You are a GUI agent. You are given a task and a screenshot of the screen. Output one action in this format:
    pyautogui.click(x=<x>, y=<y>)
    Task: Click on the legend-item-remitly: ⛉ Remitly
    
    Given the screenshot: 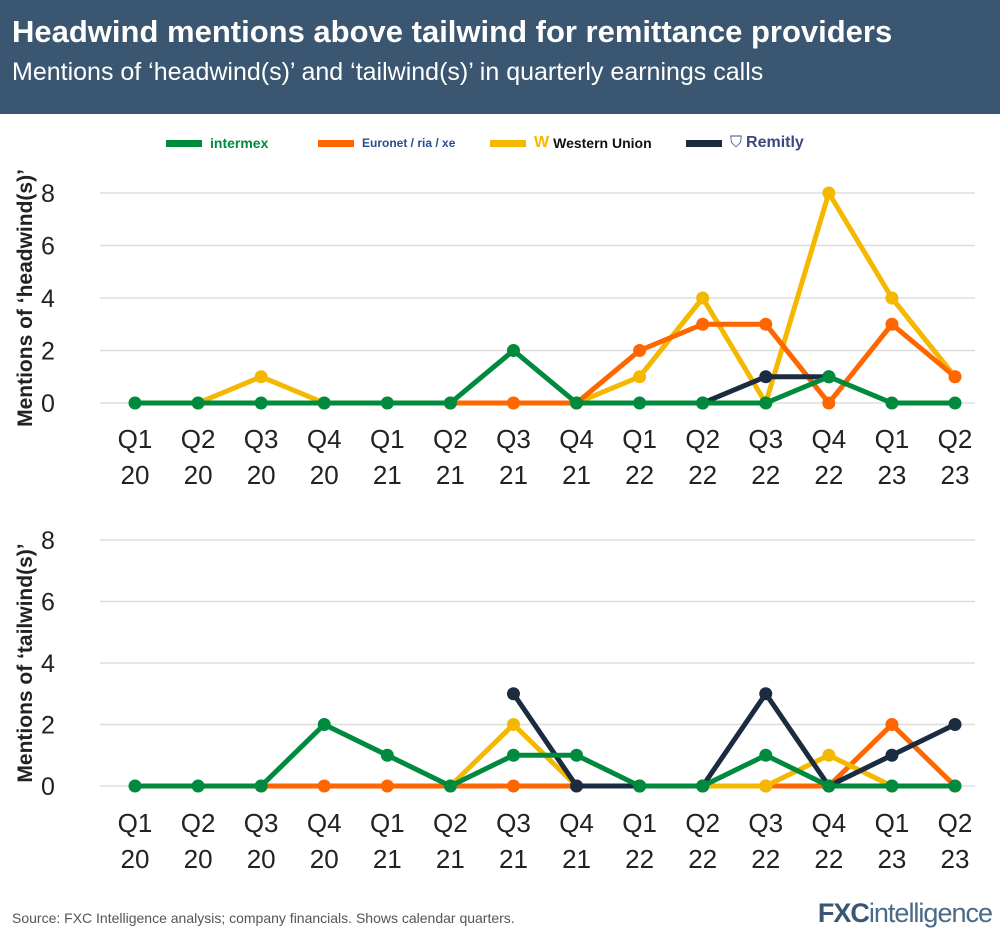 What is the action you would take?
    pyautogui.click(x=745, y=143)
    